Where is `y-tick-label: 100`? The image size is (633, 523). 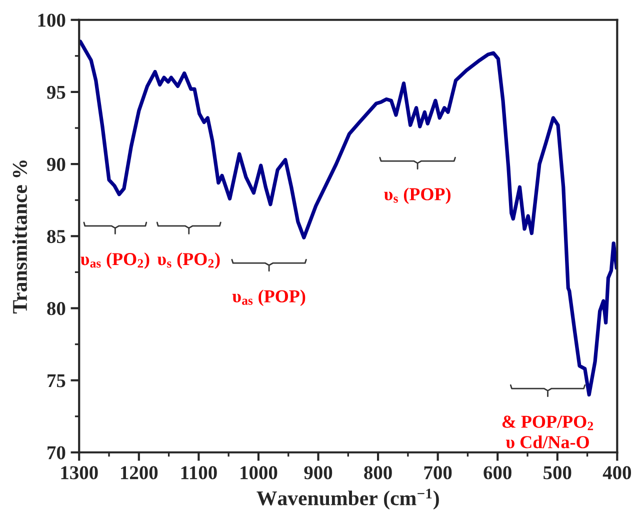 y-tick-label: 100 is located at coordinates (52, 20).